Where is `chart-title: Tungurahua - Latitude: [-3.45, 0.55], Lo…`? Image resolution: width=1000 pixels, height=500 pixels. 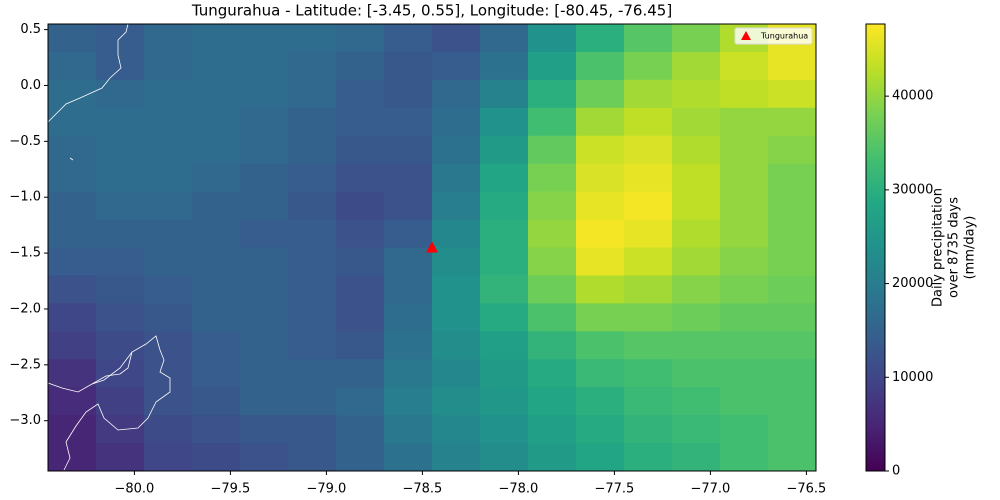 chart-title: Tungurahua - Latitude: [-3.45, 0.55], Lo… is located at coordinates (431, 11).